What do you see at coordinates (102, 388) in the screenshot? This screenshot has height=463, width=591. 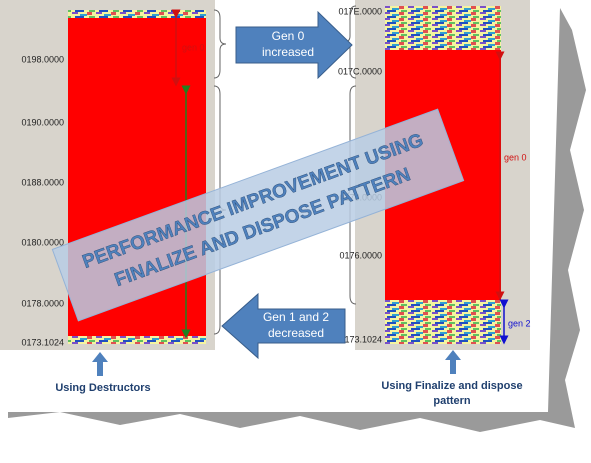 I see `caption: Using Destructors` at bounding box center [102, 388].